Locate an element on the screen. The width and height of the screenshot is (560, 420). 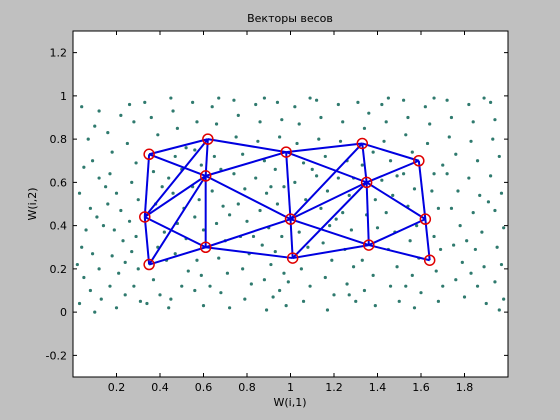
y-tick-label: 1.2 is located at coordinates (59, 53).